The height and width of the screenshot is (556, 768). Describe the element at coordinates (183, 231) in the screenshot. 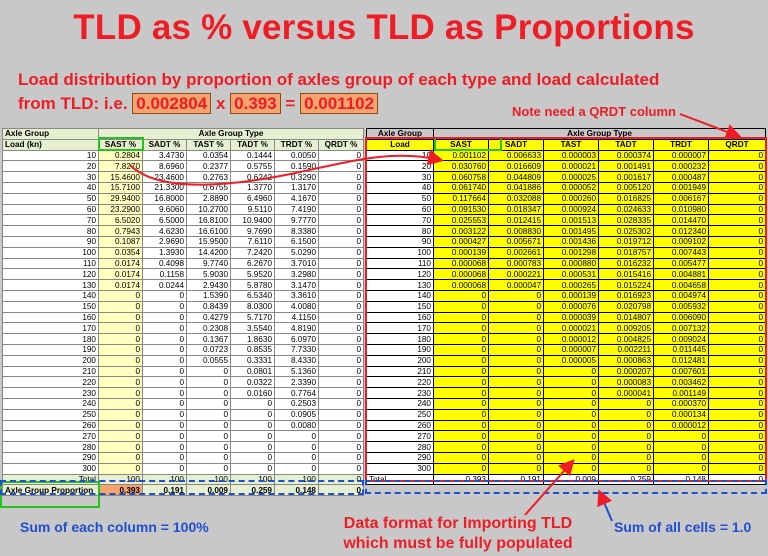

I see `left-table-row: 80 0.7943 4.6230 16.6100 9.7690 8.3380 0` at that location.